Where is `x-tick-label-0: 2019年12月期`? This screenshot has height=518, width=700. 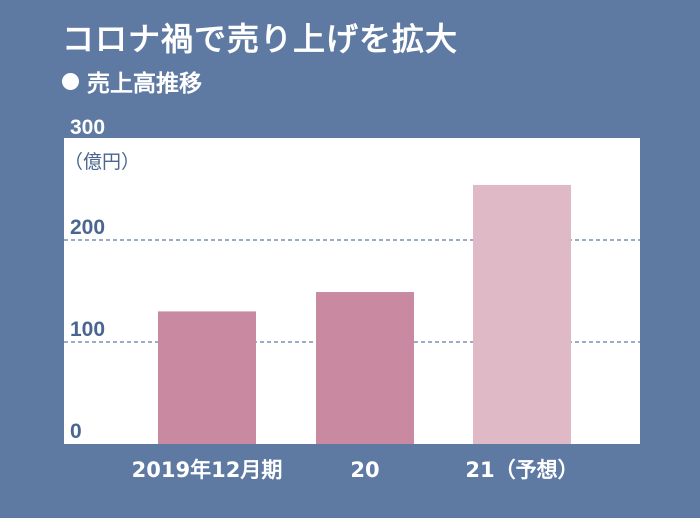 x-tick-label-0: 2019年12月期 is located at coordinates (207, 470).